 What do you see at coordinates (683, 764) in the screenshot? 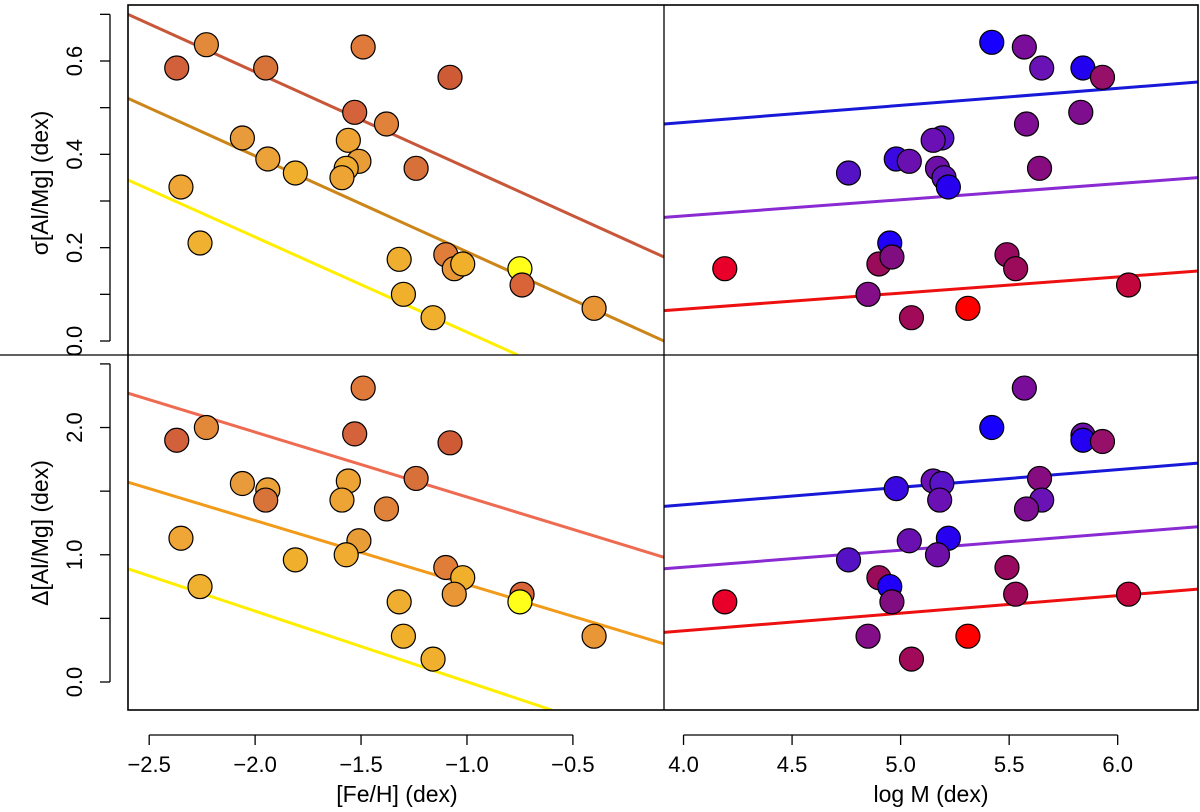
I see `x-axis-logm-tick-label: 4.0` at bounding box center [683, 764].